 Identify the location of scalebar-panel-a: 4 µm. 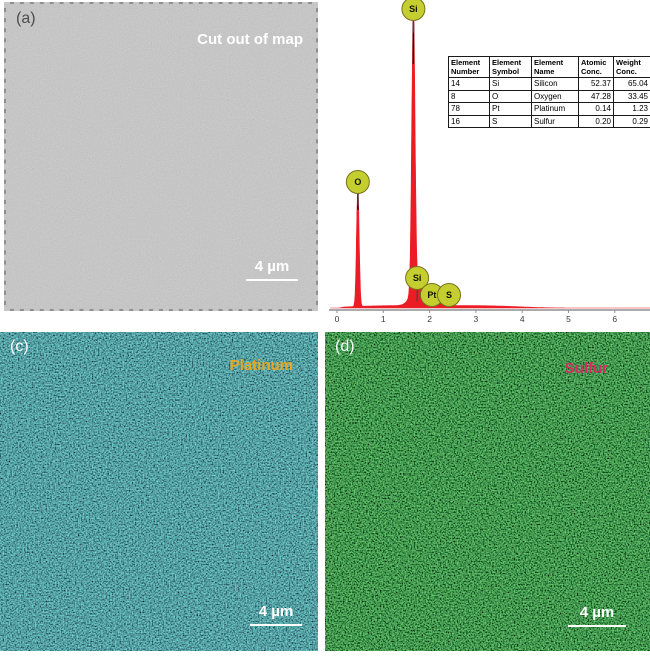
(272, 270).